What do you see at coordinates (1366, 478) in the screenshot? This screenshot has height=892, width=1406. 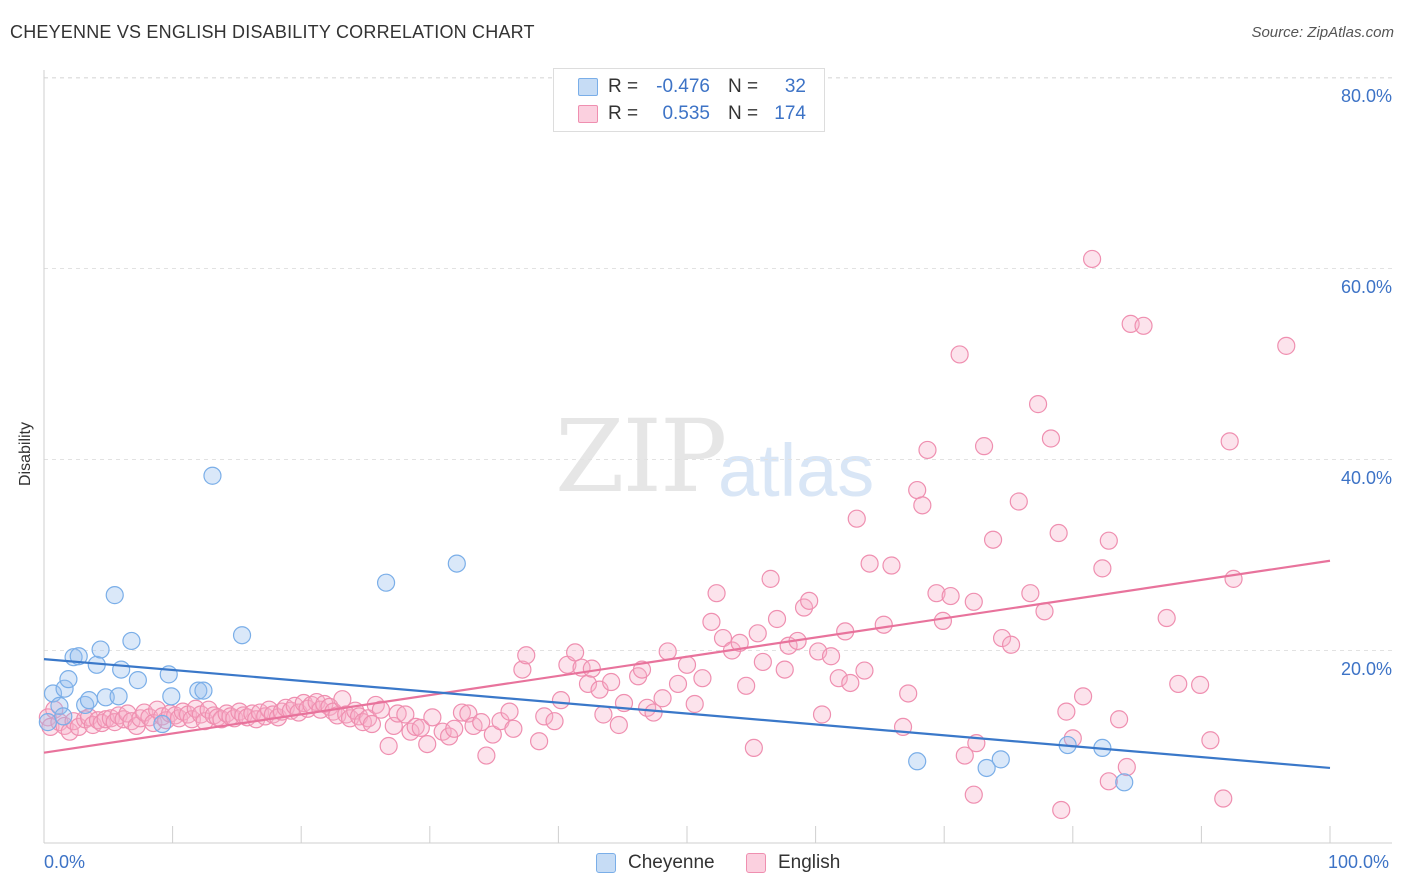 I see `y-tick-40: 40.0%` at bounding box center [1366, 478].